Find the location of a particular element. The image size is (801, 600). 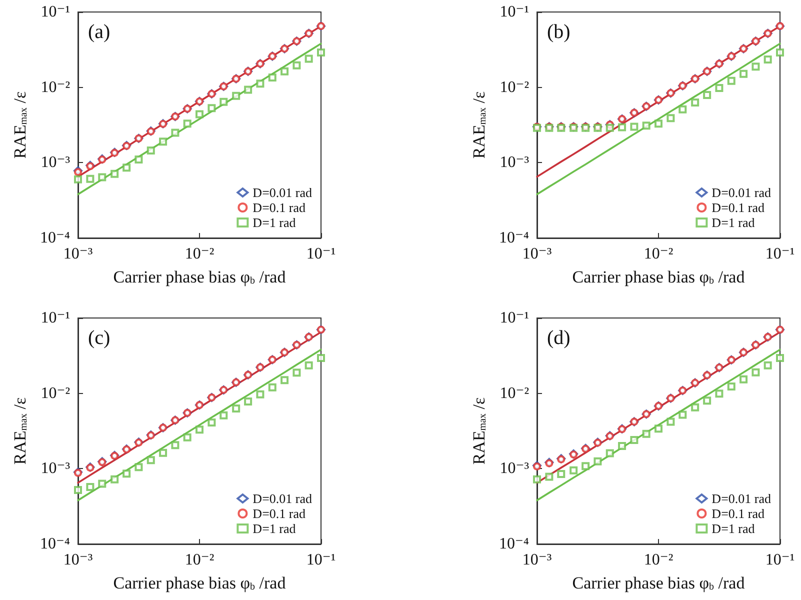

annotation: (a) is located at coordinates (99, 32).